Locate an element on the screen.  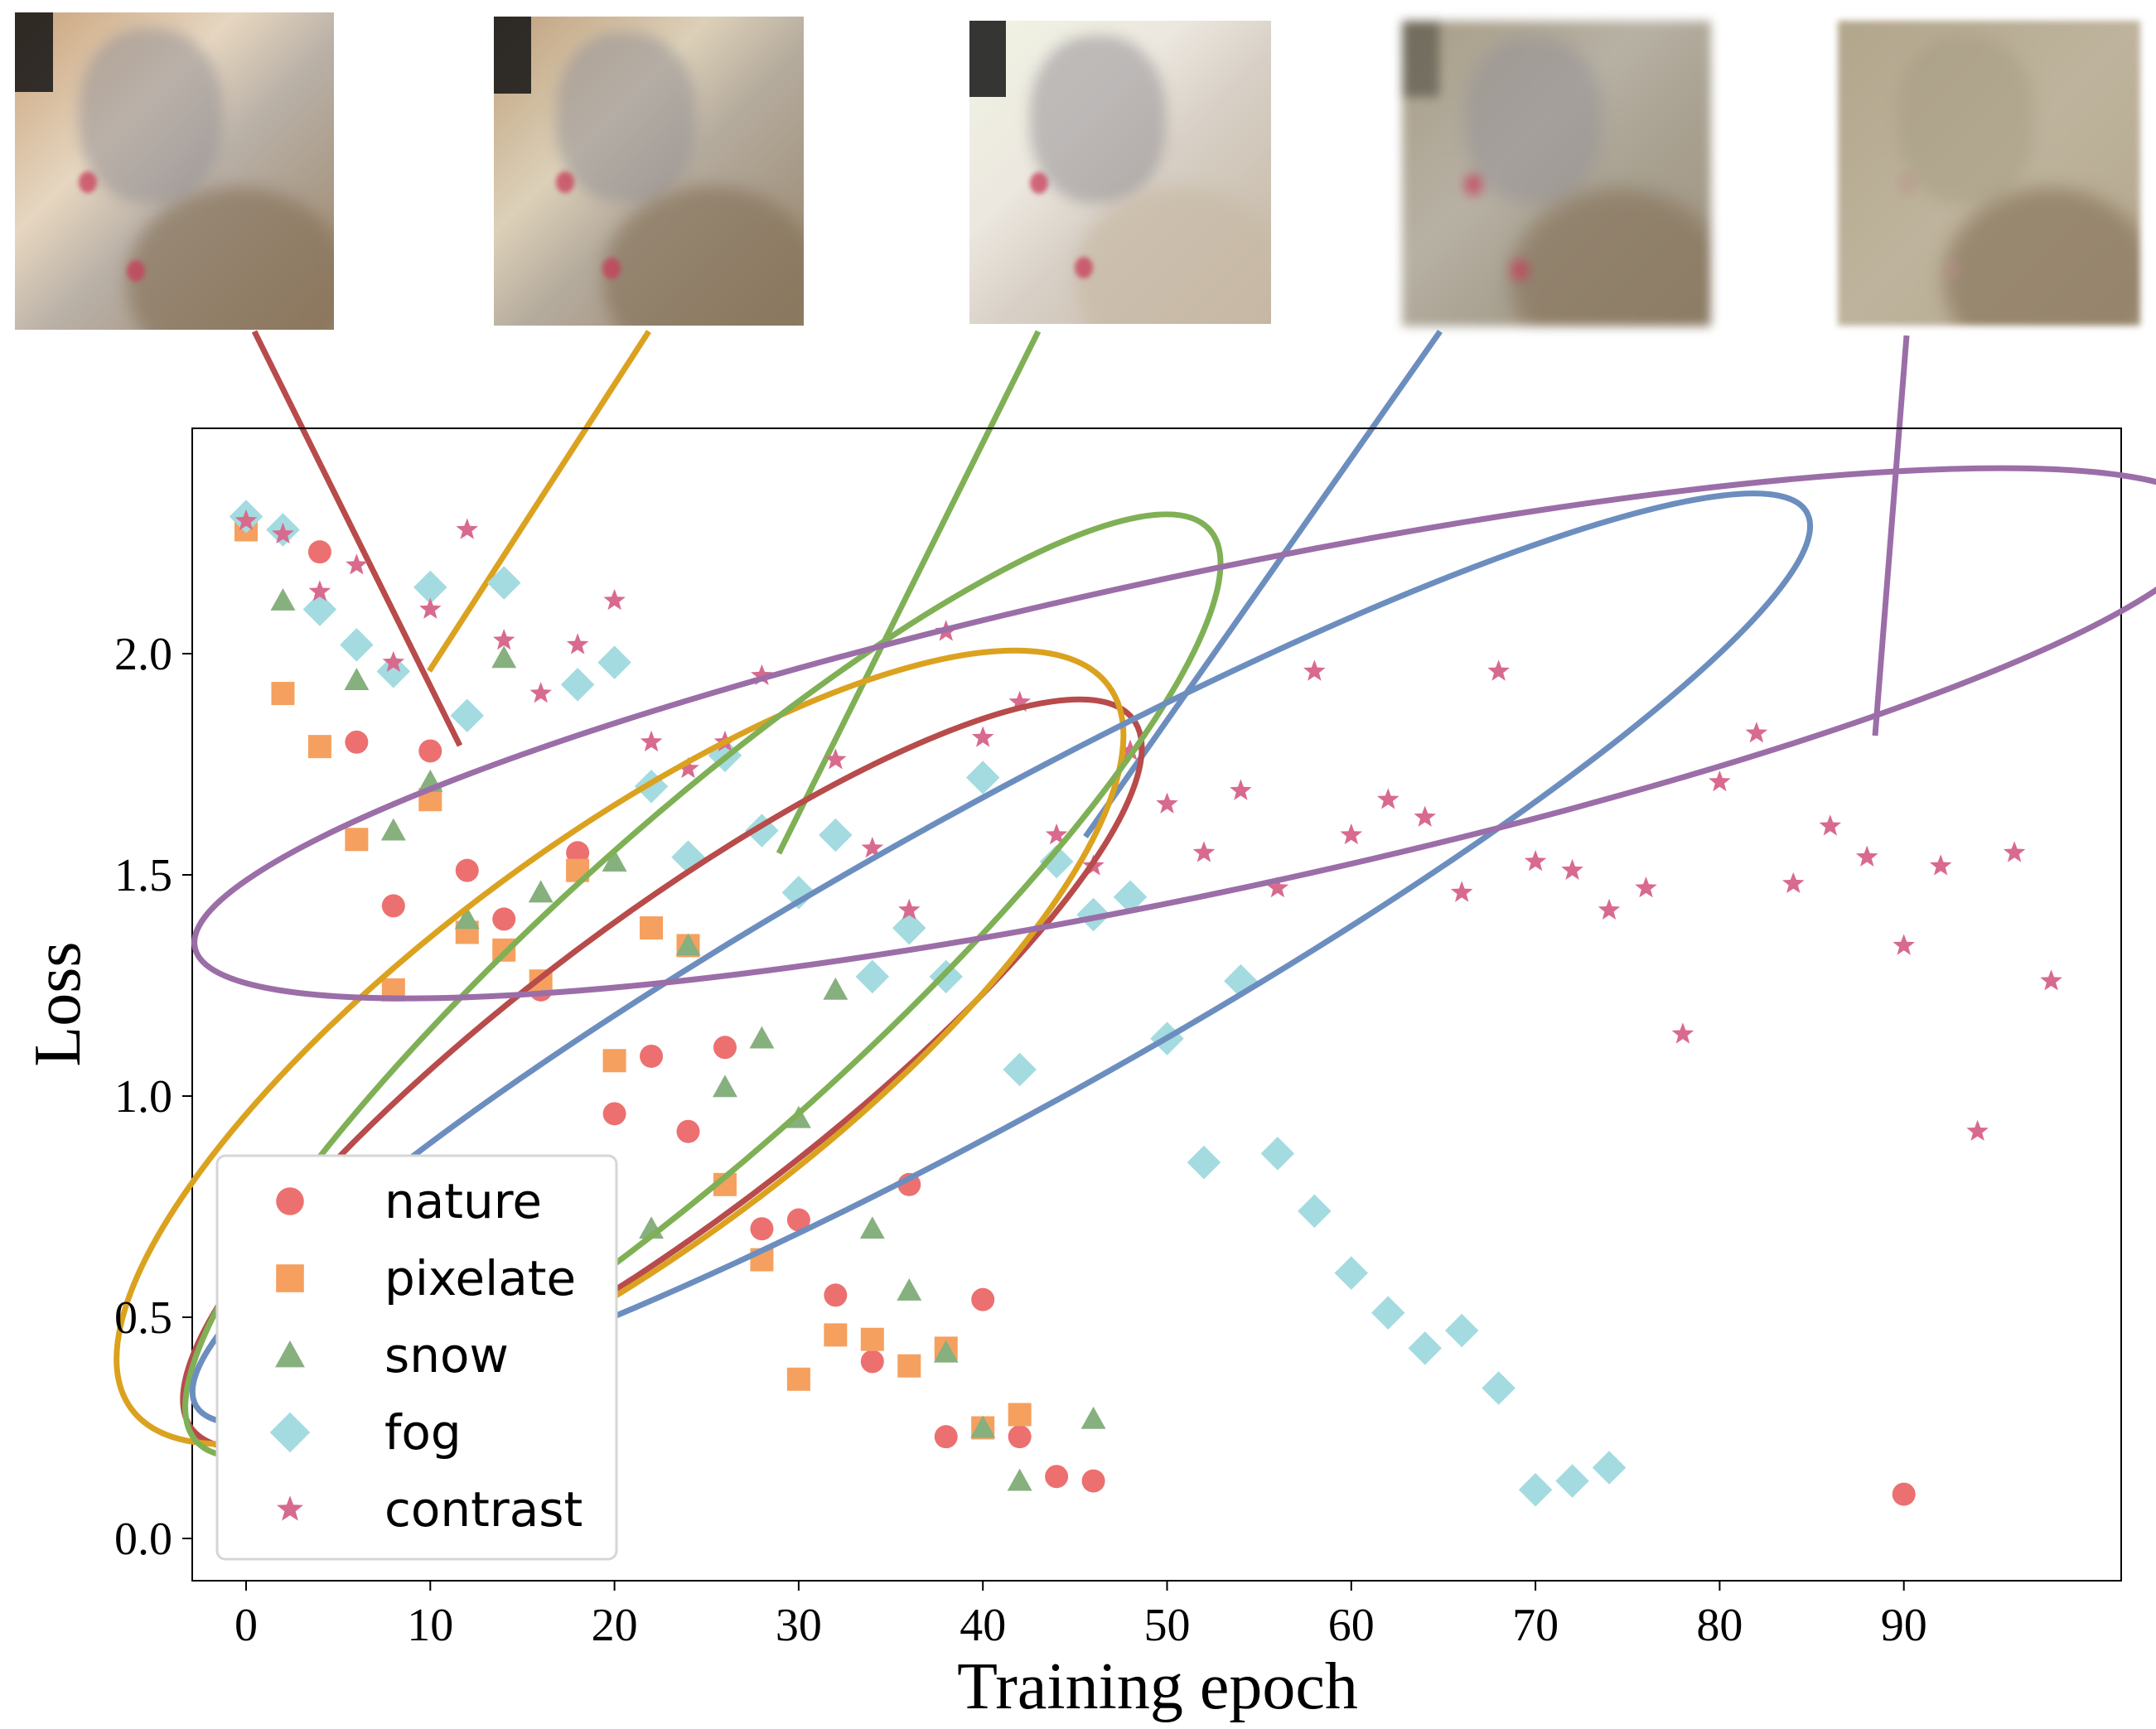
legend-contrast-label: contrast is located at coordinates (483, 1509).